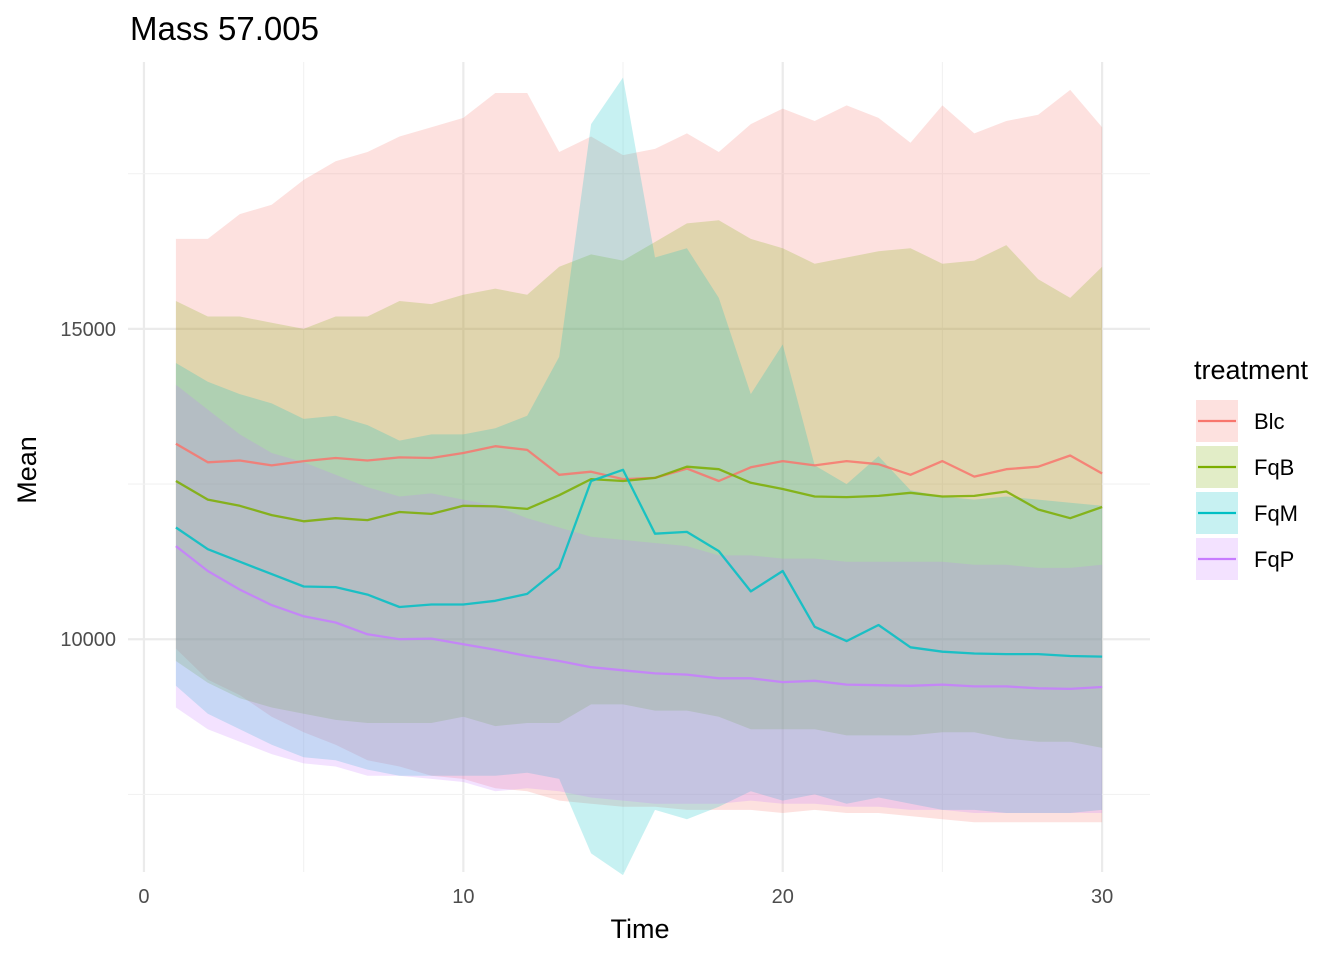 Image resolution: width=1344 pixels, height=960 pixels. I want to click on x-tick-label: 10, so click(463, 897).